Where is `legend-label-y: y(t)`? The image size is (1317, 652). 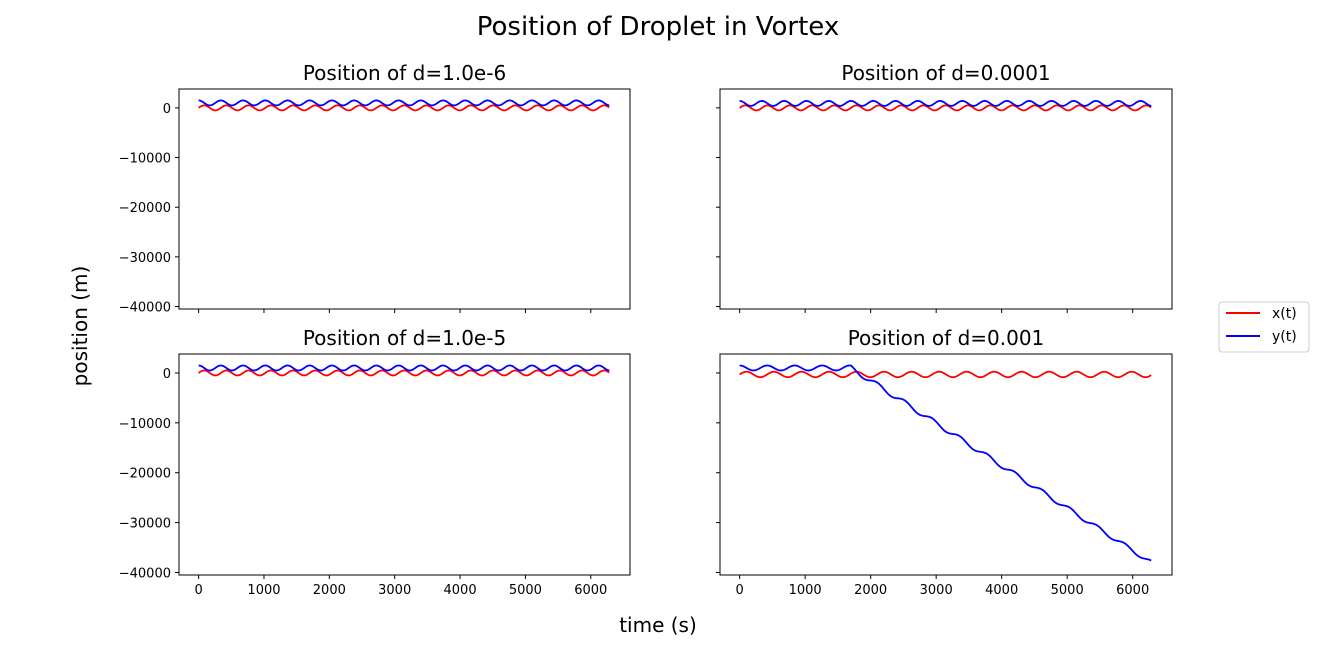
legend-label-y: y(t) is located at coordinates (1284, 337).